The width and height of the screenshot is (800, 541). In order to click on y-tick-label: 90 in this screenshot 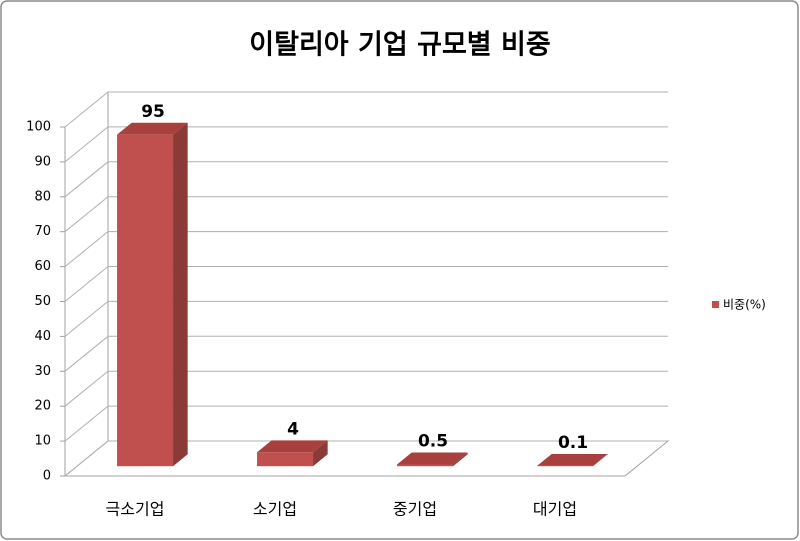, I will do `click(42, 161)`.